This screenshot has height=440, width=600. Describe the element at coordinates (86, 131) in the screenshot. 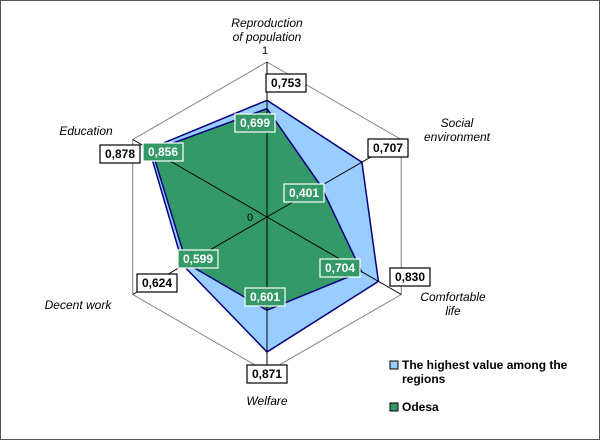

I see `axis-label-5: Education` at that location.